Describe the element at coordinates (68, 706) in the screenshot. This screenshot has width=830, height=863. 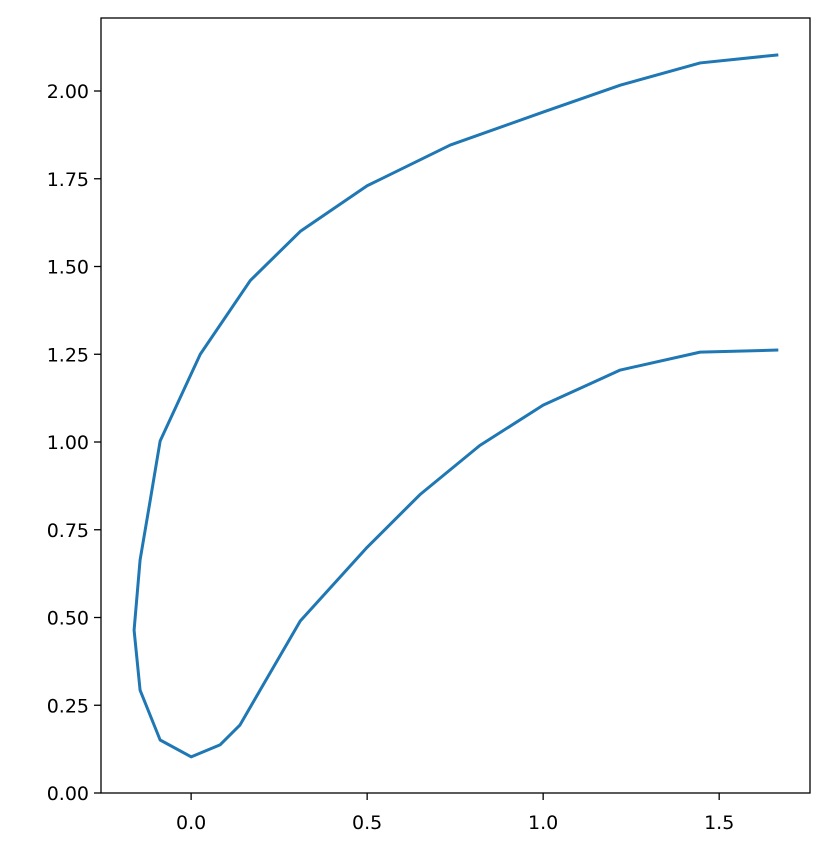
I see `y-tick-label: 0.25` at that location.